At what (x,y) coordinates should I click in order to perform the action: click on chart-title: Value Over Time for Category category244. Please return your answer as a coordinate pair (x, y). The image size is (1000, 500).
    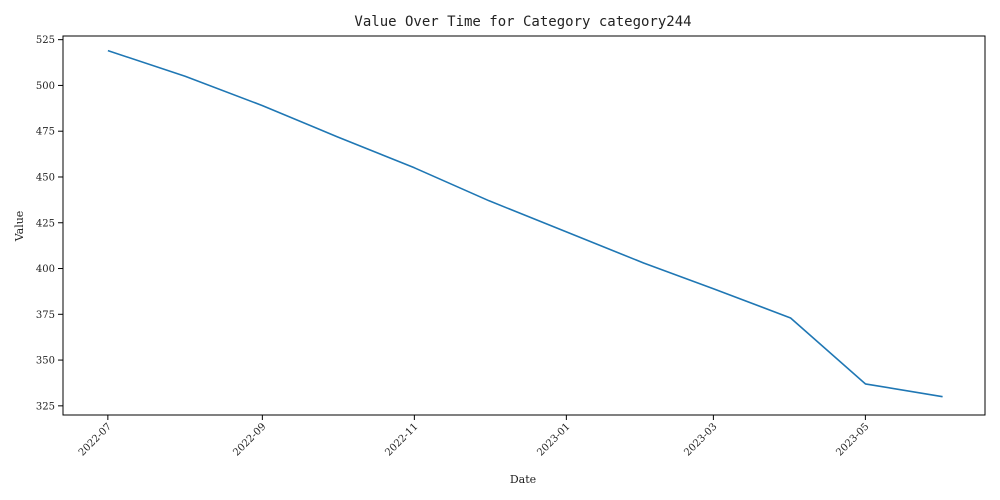
    Looking at the image, I should click on (522, 22).